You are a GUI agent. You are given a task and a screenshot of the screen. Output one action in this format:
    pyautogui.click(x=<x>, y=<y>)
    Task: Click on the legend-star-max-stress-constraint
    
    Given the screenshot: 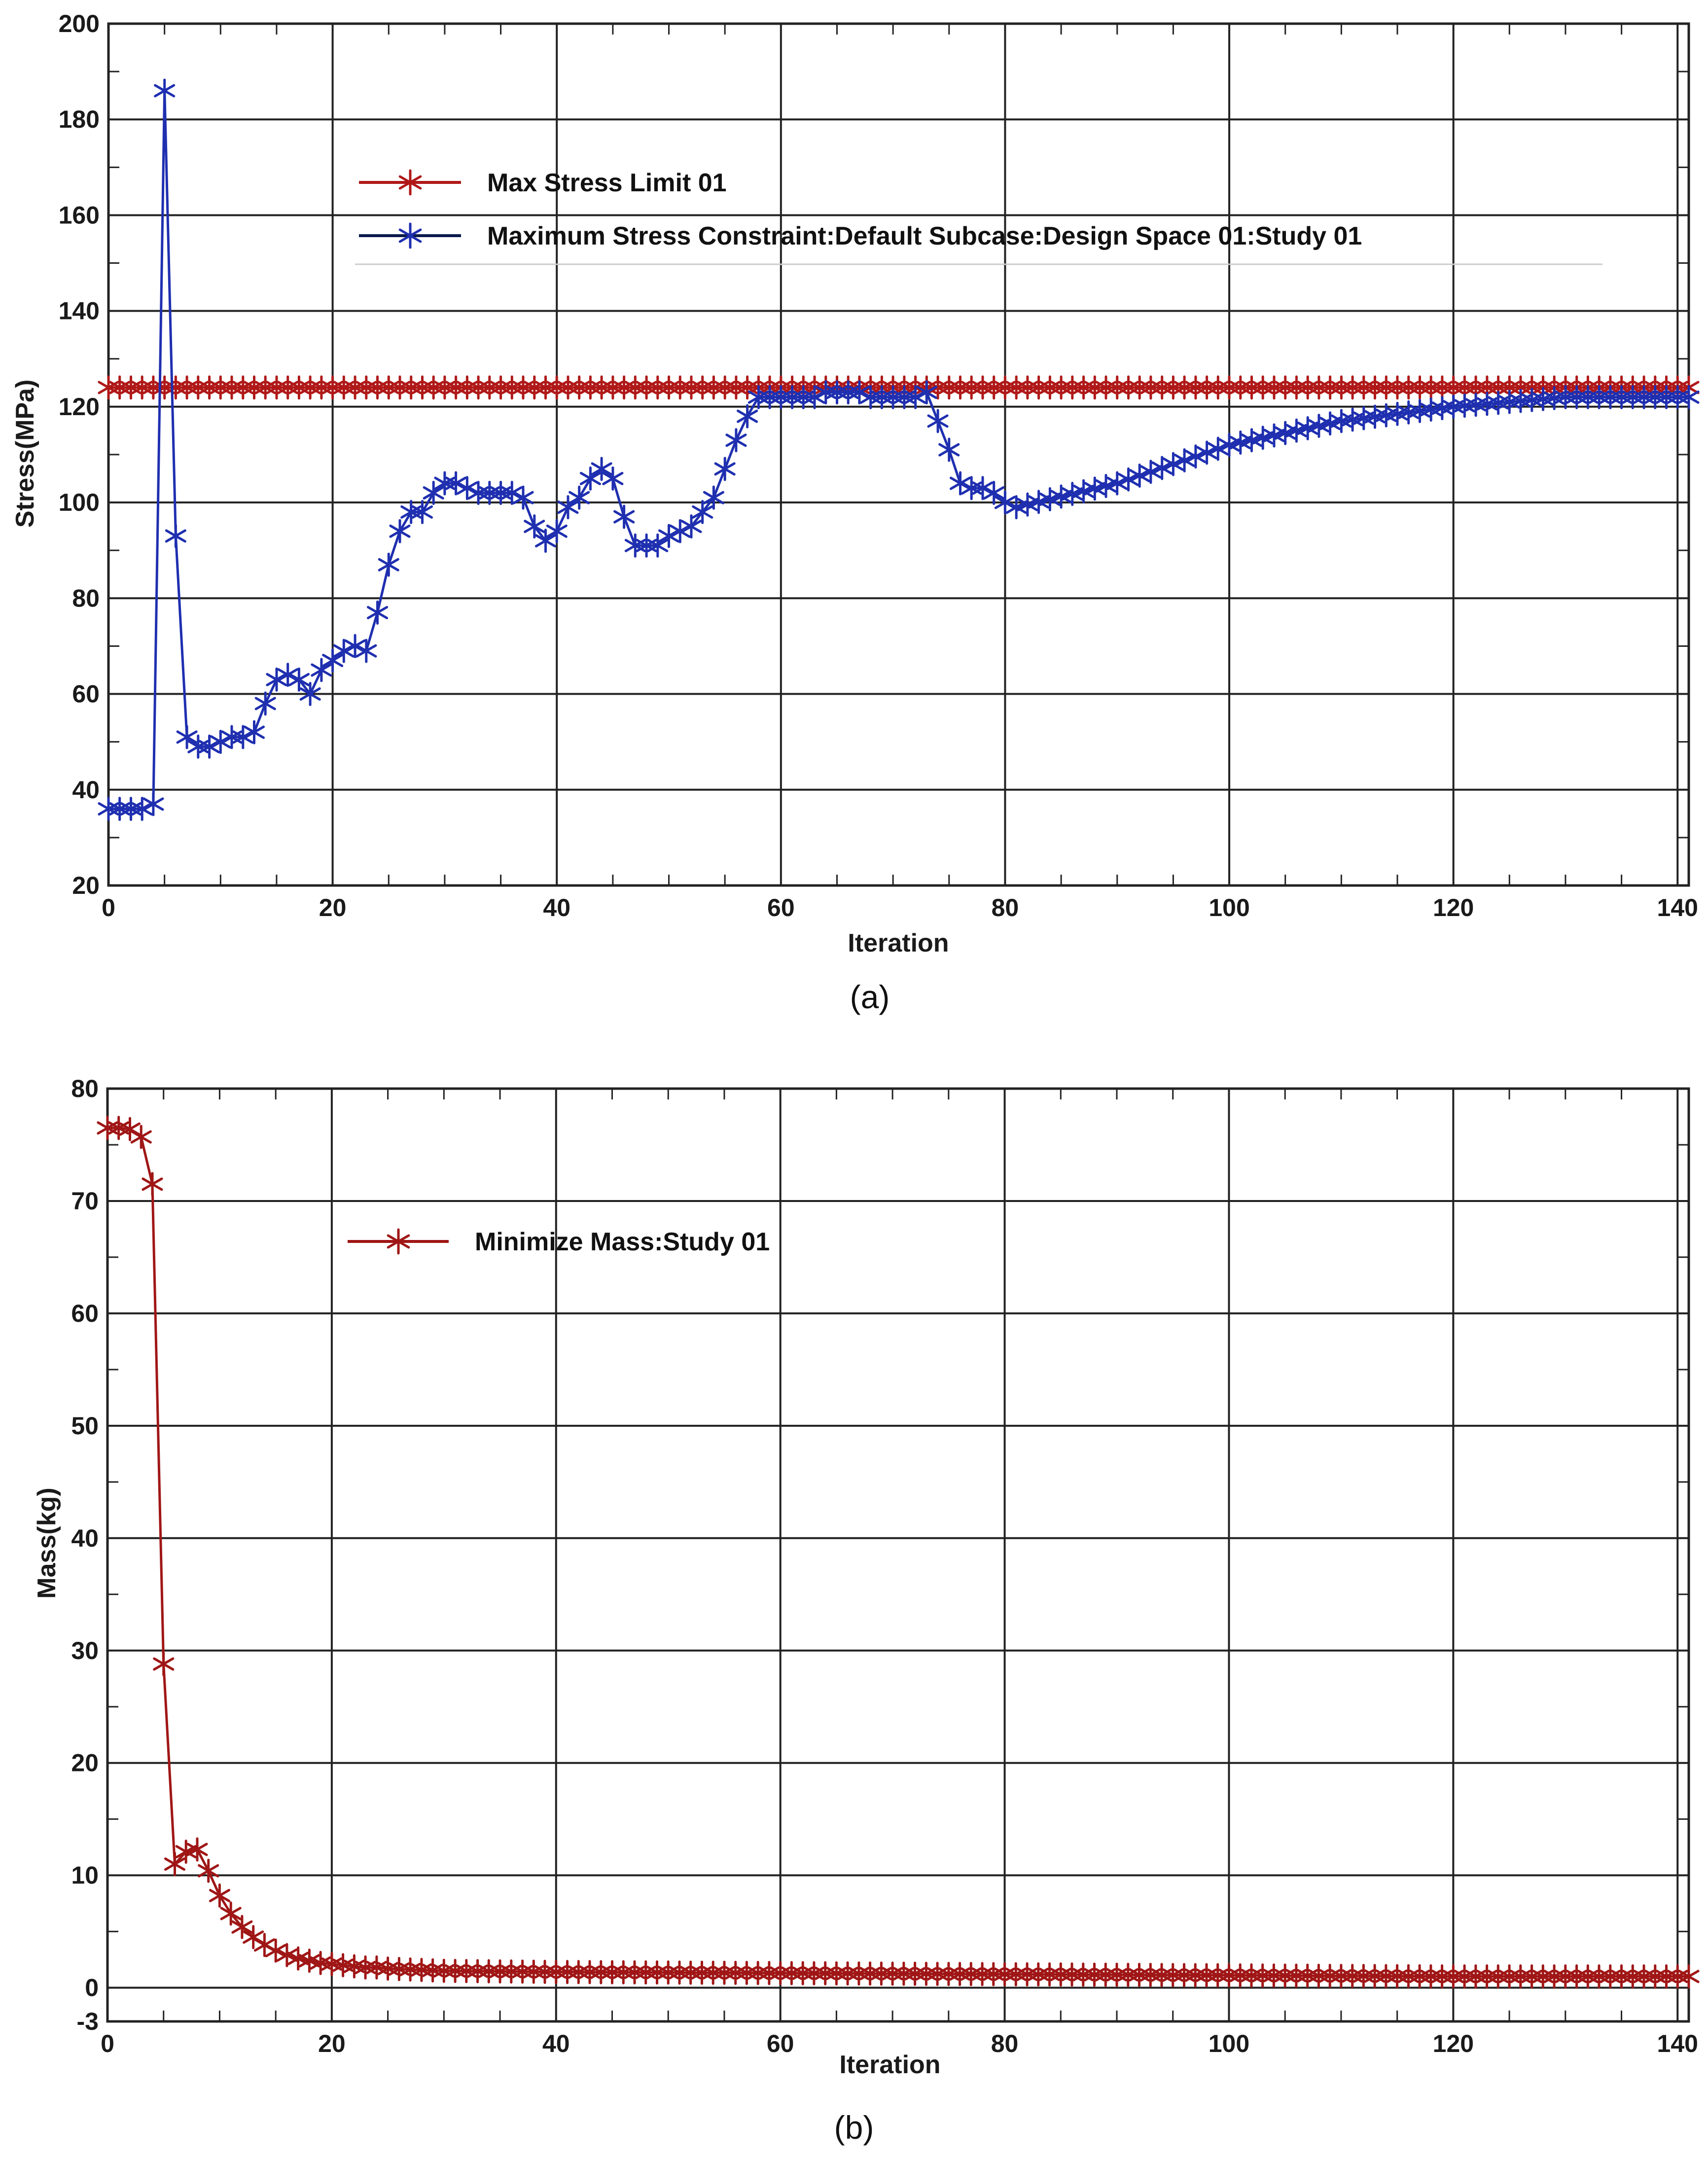 What is the action you would take?
    pyautogui.click(x=410, y=236)
    